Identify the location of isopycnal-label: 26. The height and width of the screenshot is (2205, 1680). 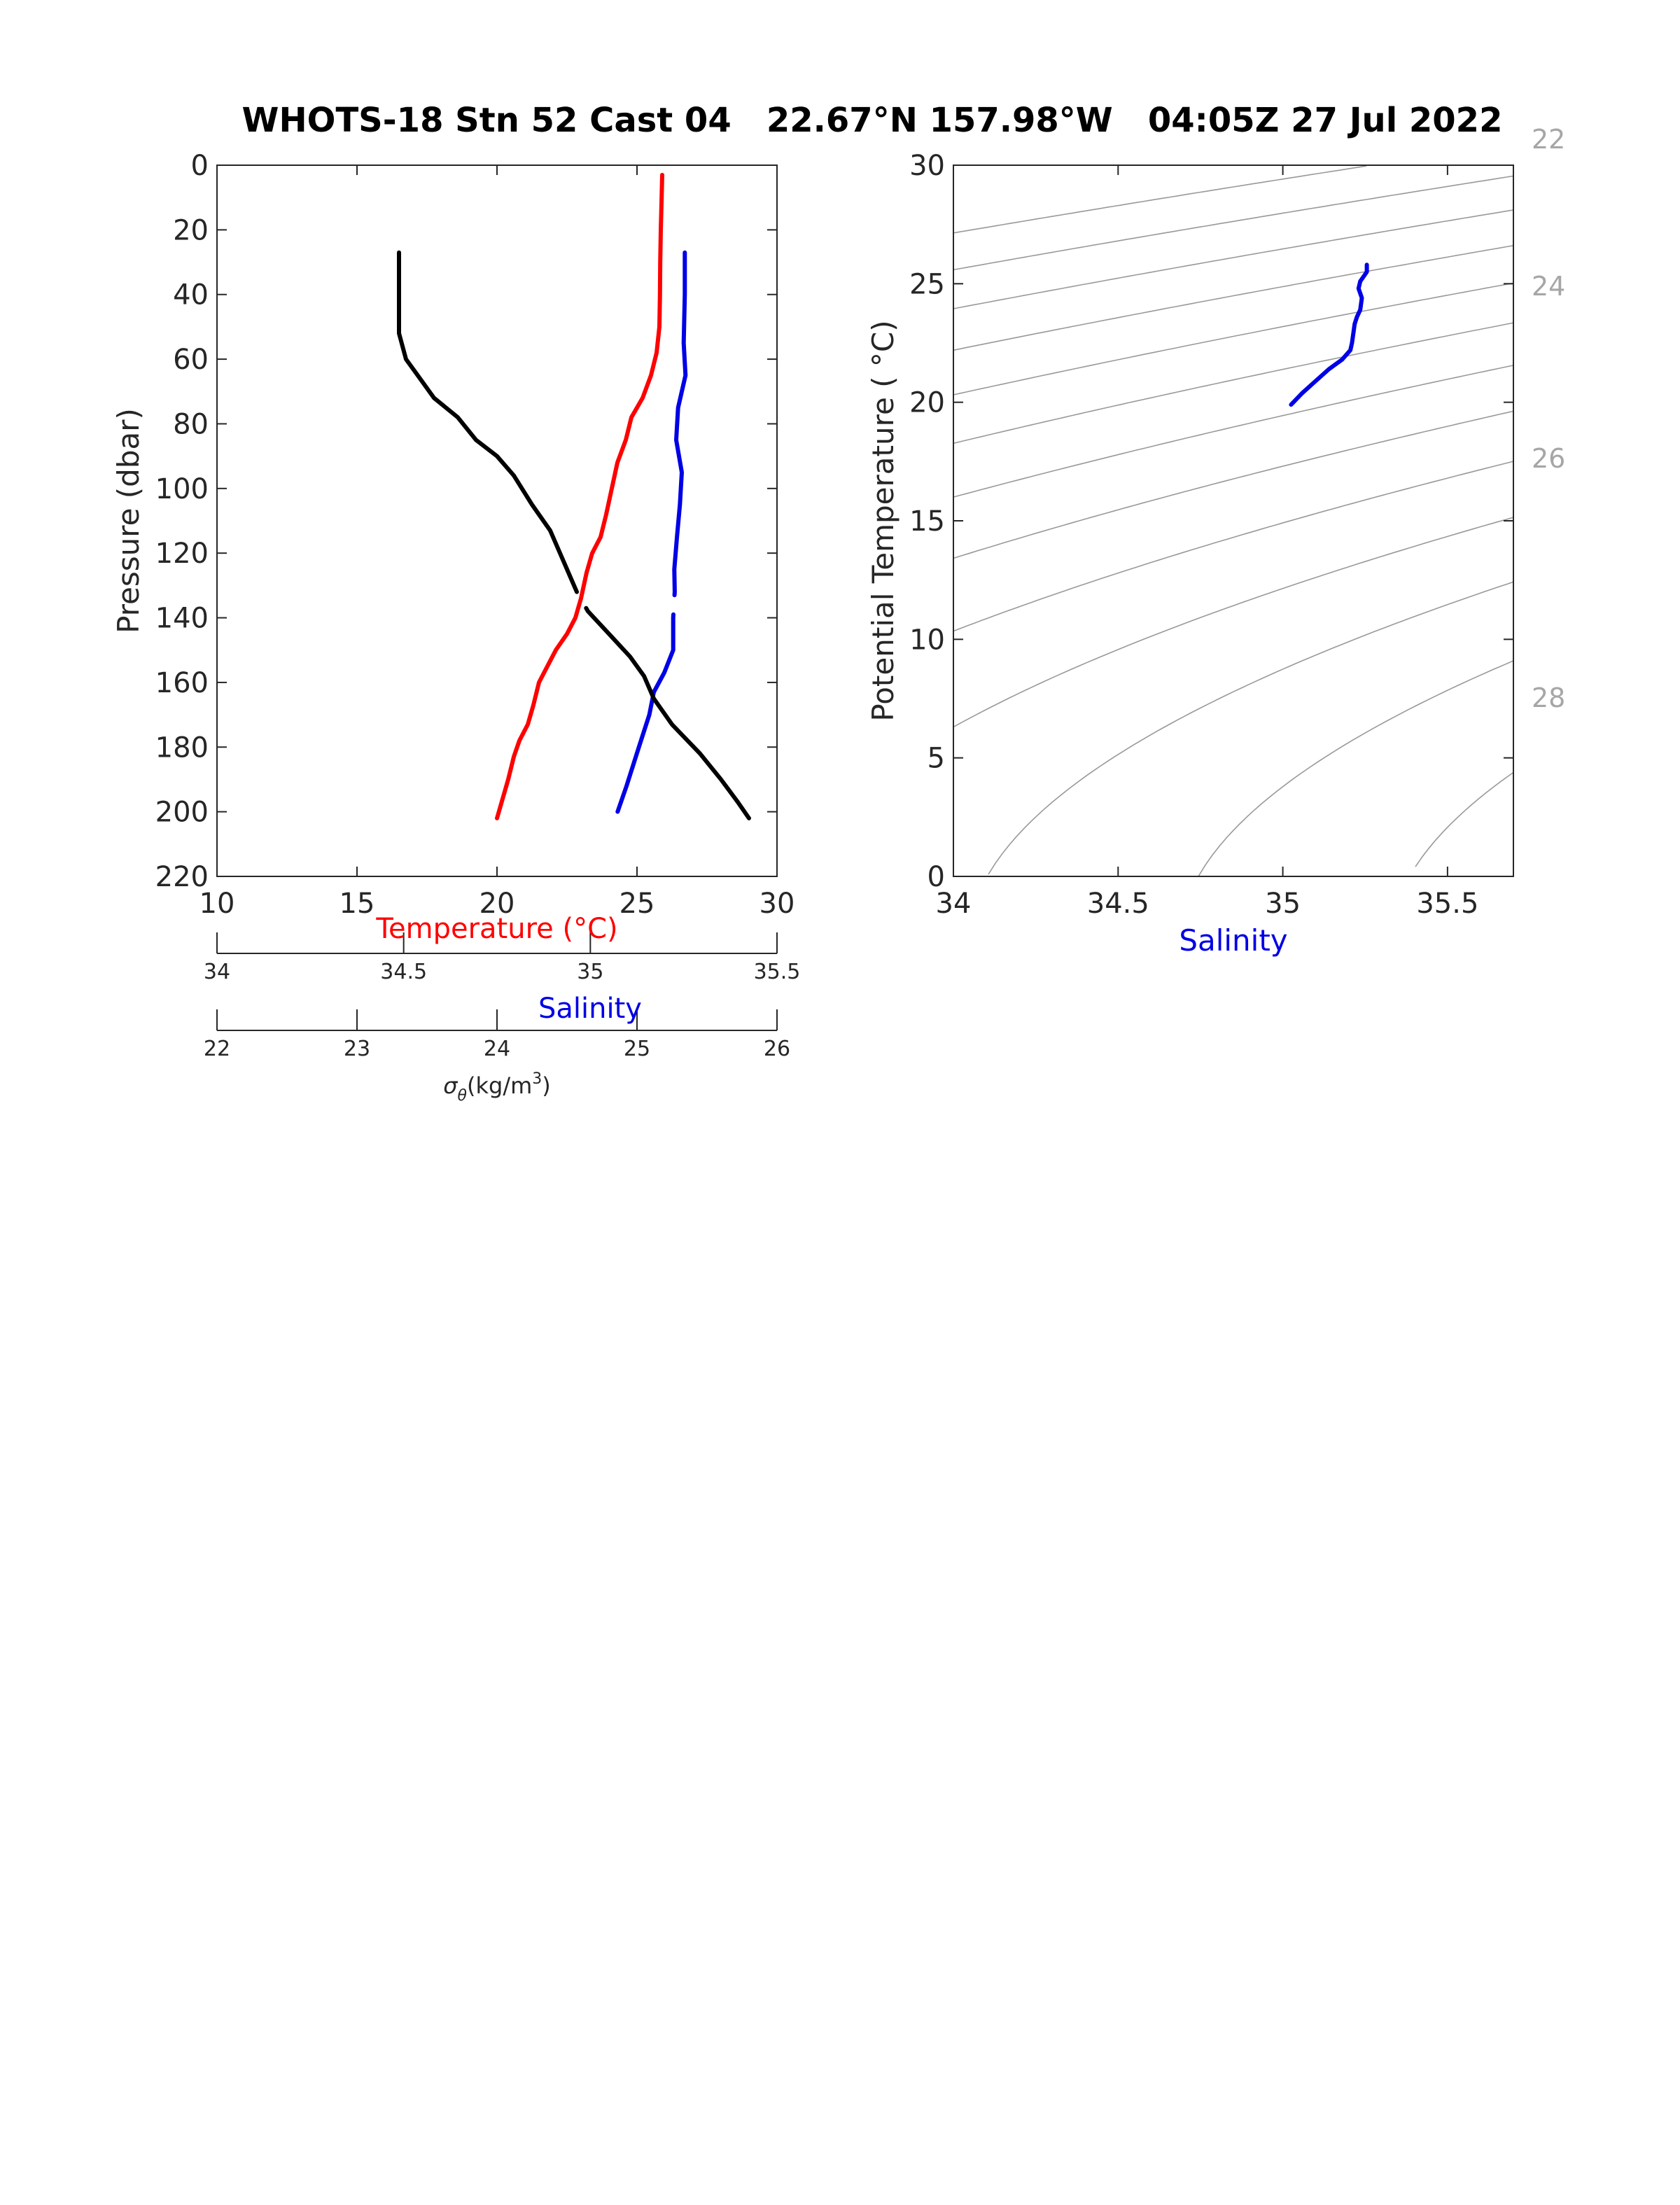
(1548, 458).